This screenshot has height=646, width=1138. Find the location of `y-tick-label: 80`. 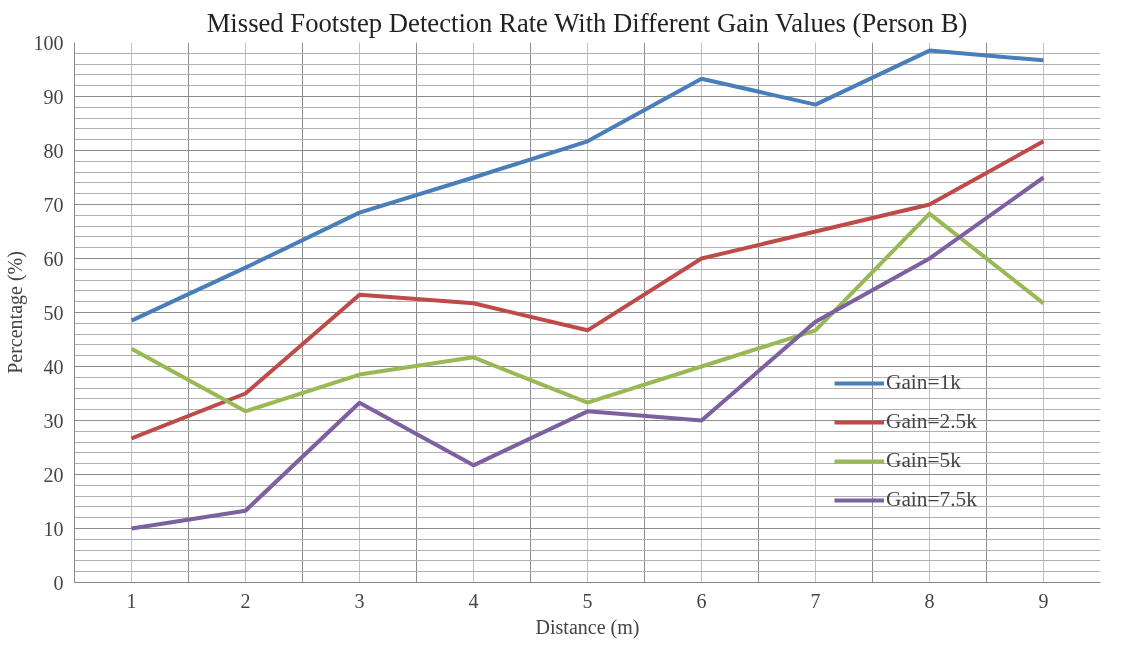

y-tick-label: 80 is located at coordinates (53, 150).